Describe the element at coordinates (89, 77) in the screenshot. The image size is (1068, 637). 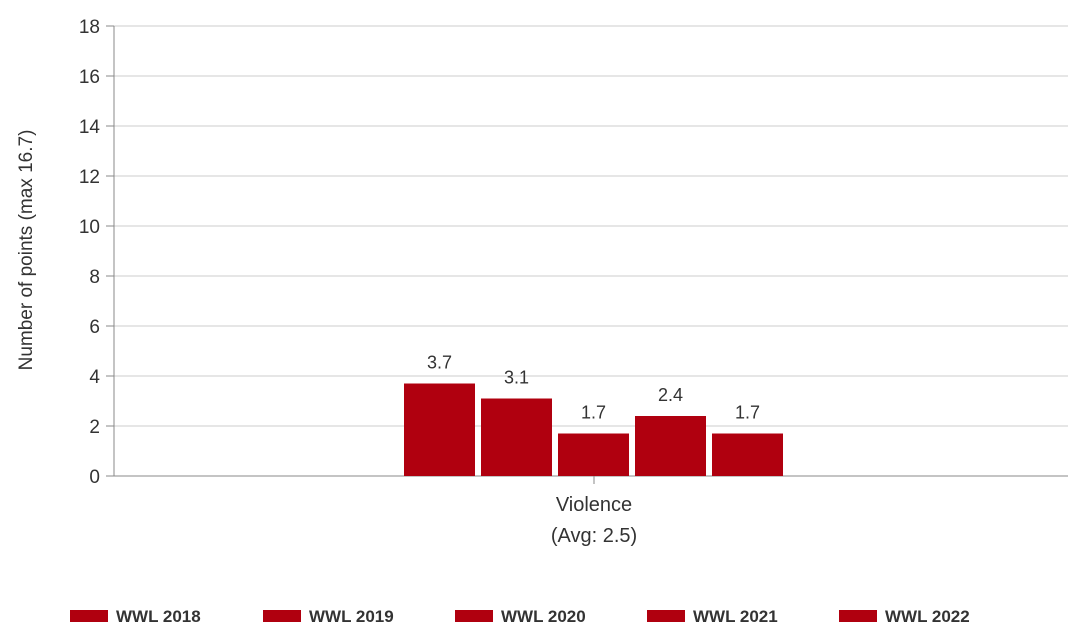
I see `y-tick-label: 16` at that location.